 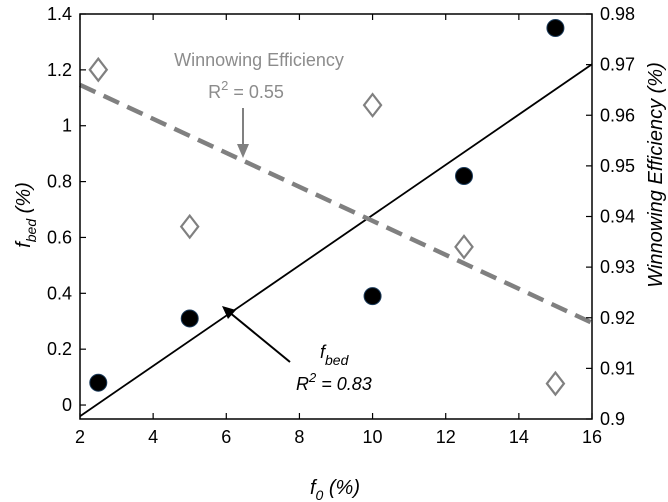 I want to click on we-annotation-title: Winnowing Efficiency, so click(x=259, y=60).